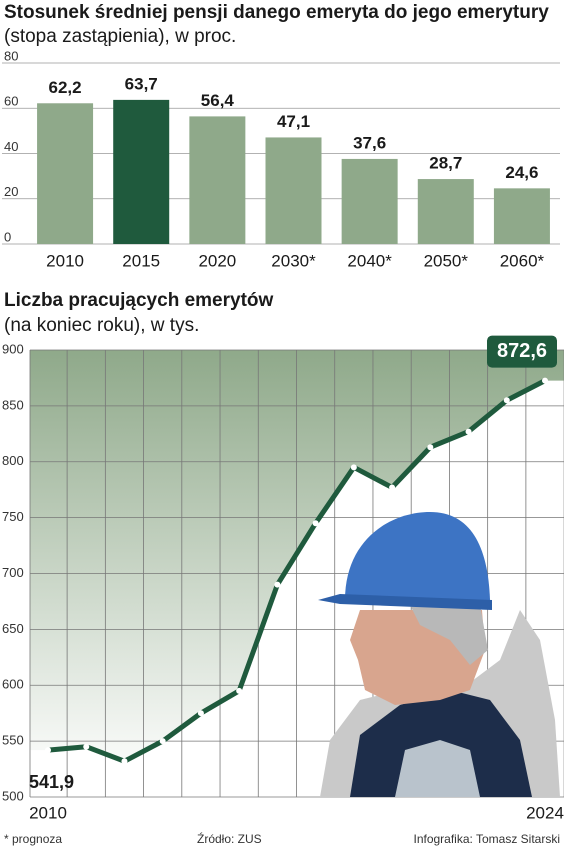 The width and height of the screenshot is (564, 849). I want to click on chart-subtitle: (na koniec roku), w tys., so click(101, 325).